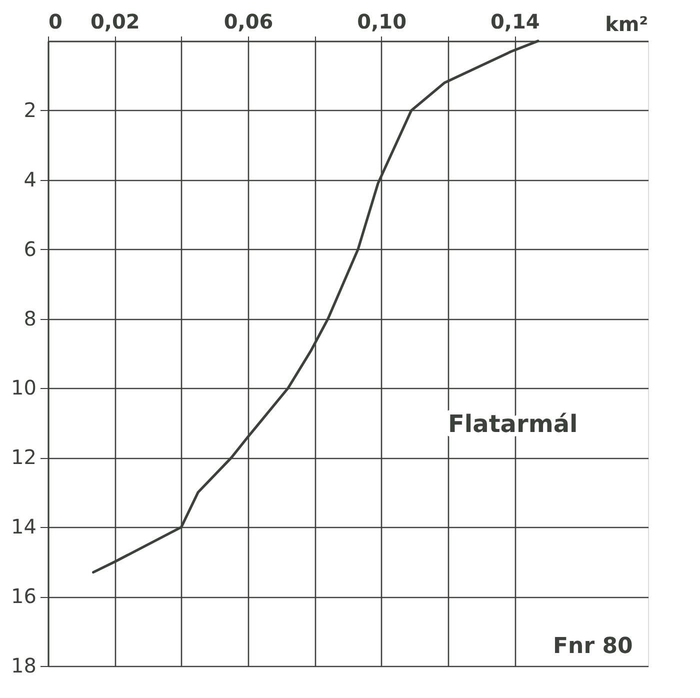 This screenshot has height=698, width=700. What do you see at coordinates (382, 22) in the screenshot?
I see `x-tick-label: 0,10` at bounding box center [382, 22].